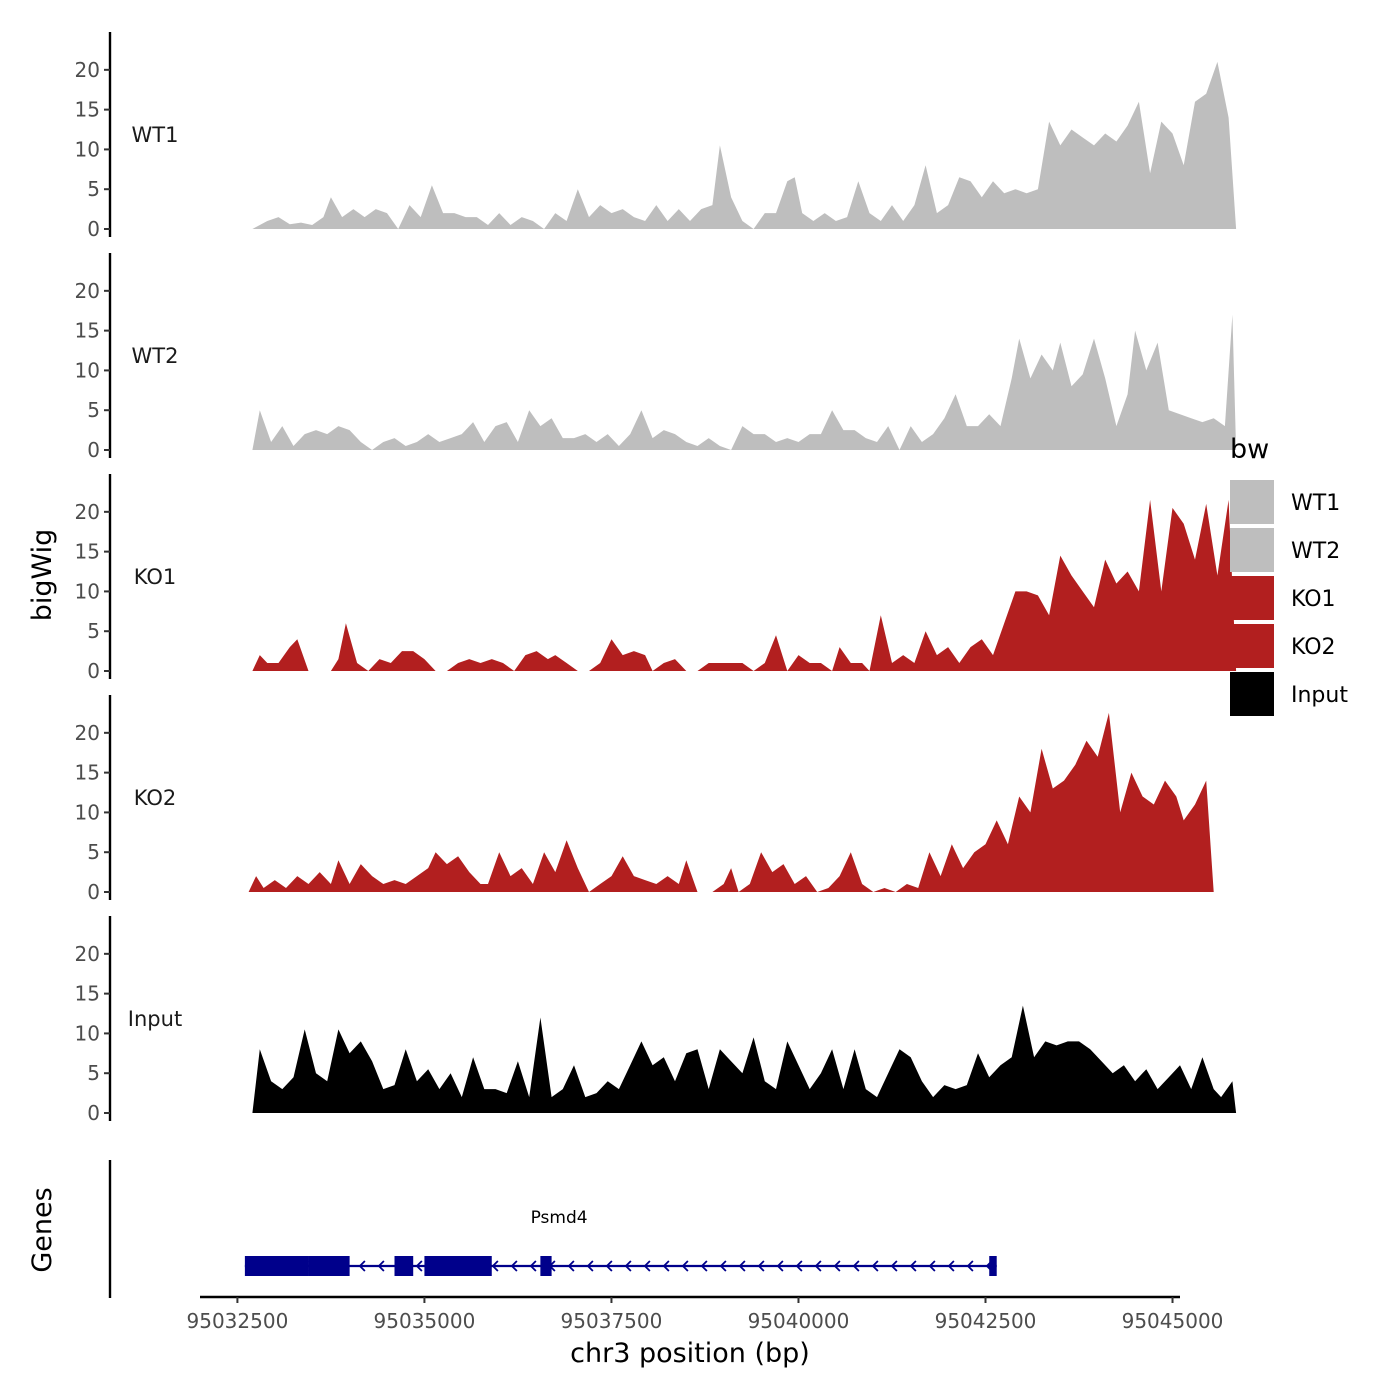 The image size is (1400, 1400). What do you see at coordinates (1252, 694) in the screenshot?
I see `legend-swatch-input` at bounding box center [1252, 694].